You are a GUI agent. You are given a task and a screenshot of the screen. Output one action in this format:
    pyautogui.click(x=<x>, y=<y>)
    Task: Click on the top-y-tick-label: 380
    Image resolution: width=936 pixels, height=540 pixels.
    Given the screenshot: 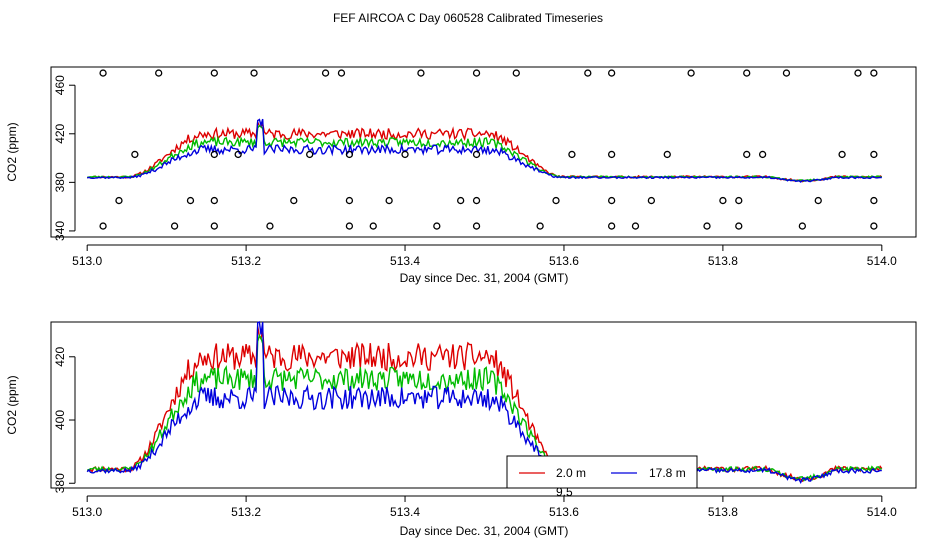 What is the action you would take?
    pyautogui.click(x=60, y=182)
    